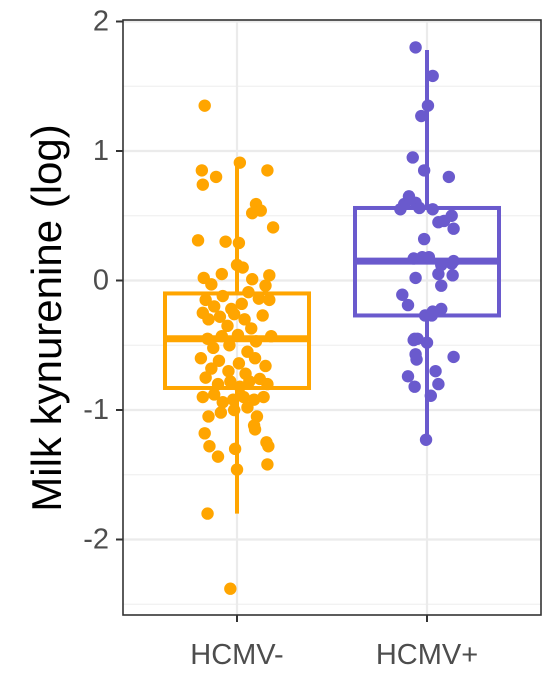 This screenshot has height=680, width=560. I want to click on y-axis-title: Milk kynurenine (log), so click(46, 317).